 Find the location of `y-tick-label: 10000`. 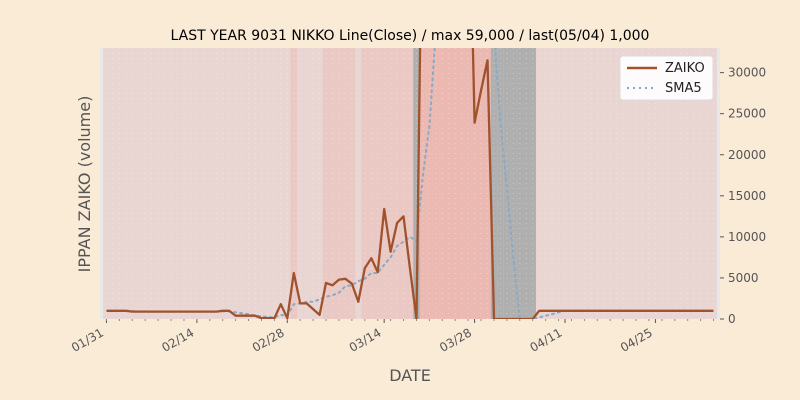

y-tick-label: 10000 is located at coordinates (747, 237).